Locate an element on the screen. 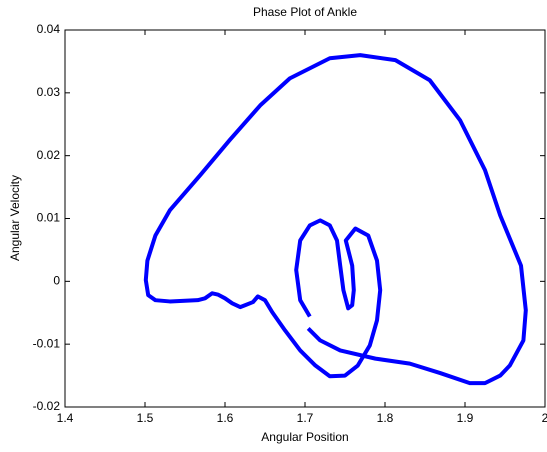  x-tick-label: 1.5 is located at coordinates (145, 418).